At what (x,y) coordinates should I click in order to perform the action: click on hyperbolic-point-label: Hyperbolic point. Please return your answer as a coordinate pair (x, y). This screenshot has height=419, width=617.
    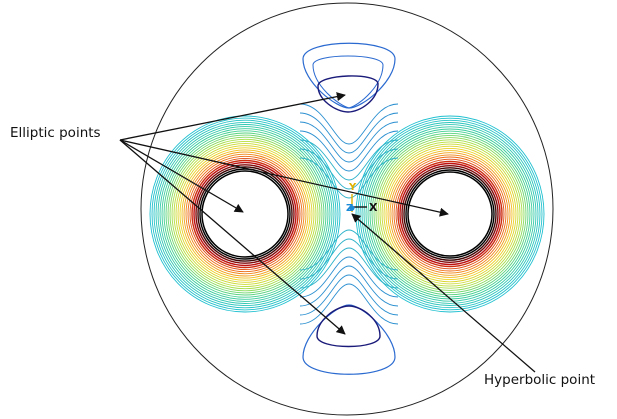
    Looking at the image, I should click on (539, 380).